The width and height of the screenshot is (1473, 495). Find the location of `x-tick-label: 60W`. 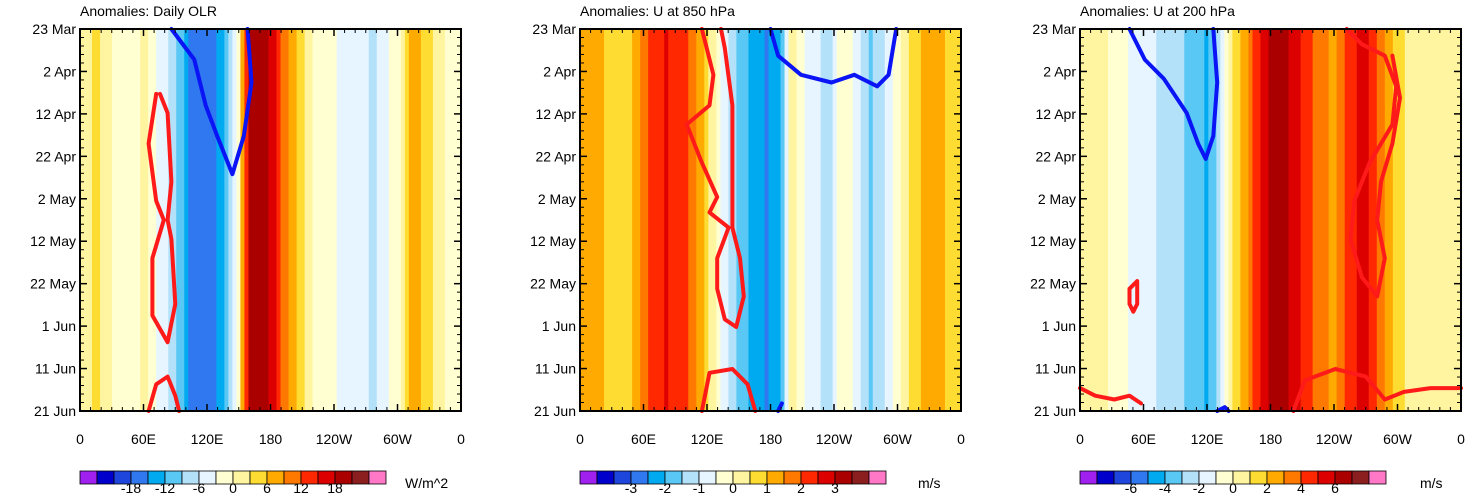

x-tick-label: 60W is located at coordinates (898, 439).